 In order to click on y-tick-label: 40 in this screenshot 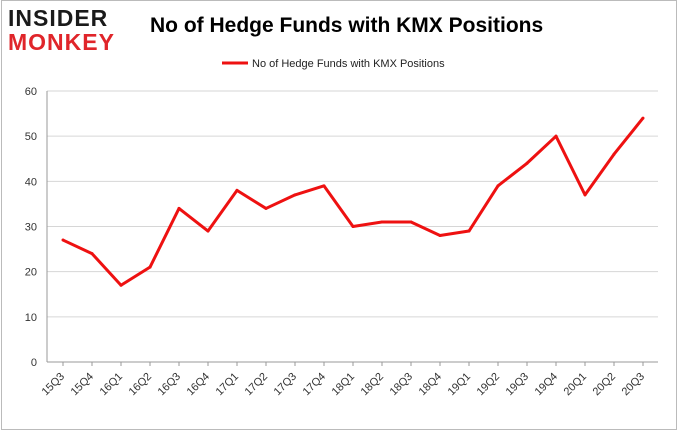, I will do `click(31, 182)`.